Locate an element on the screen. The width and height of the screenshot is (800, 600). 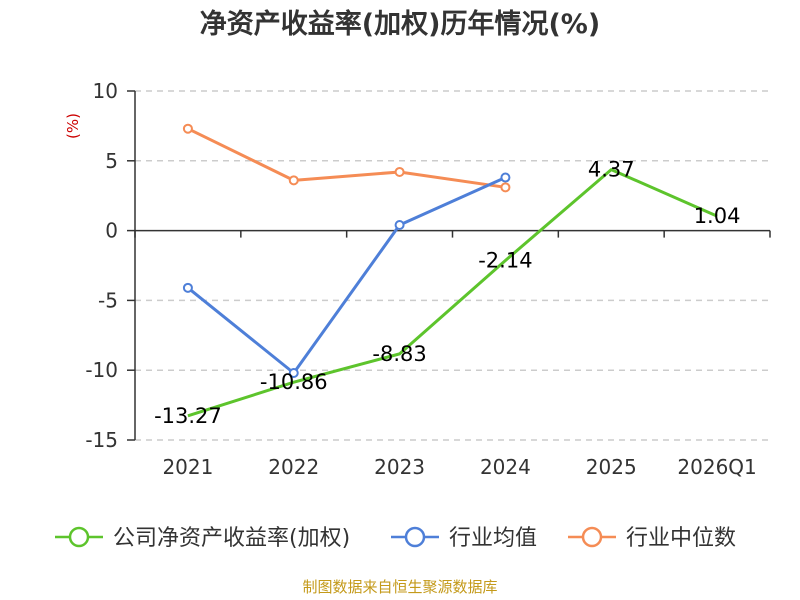
y-tick-label: 10 is located at coordinates (105, 91).